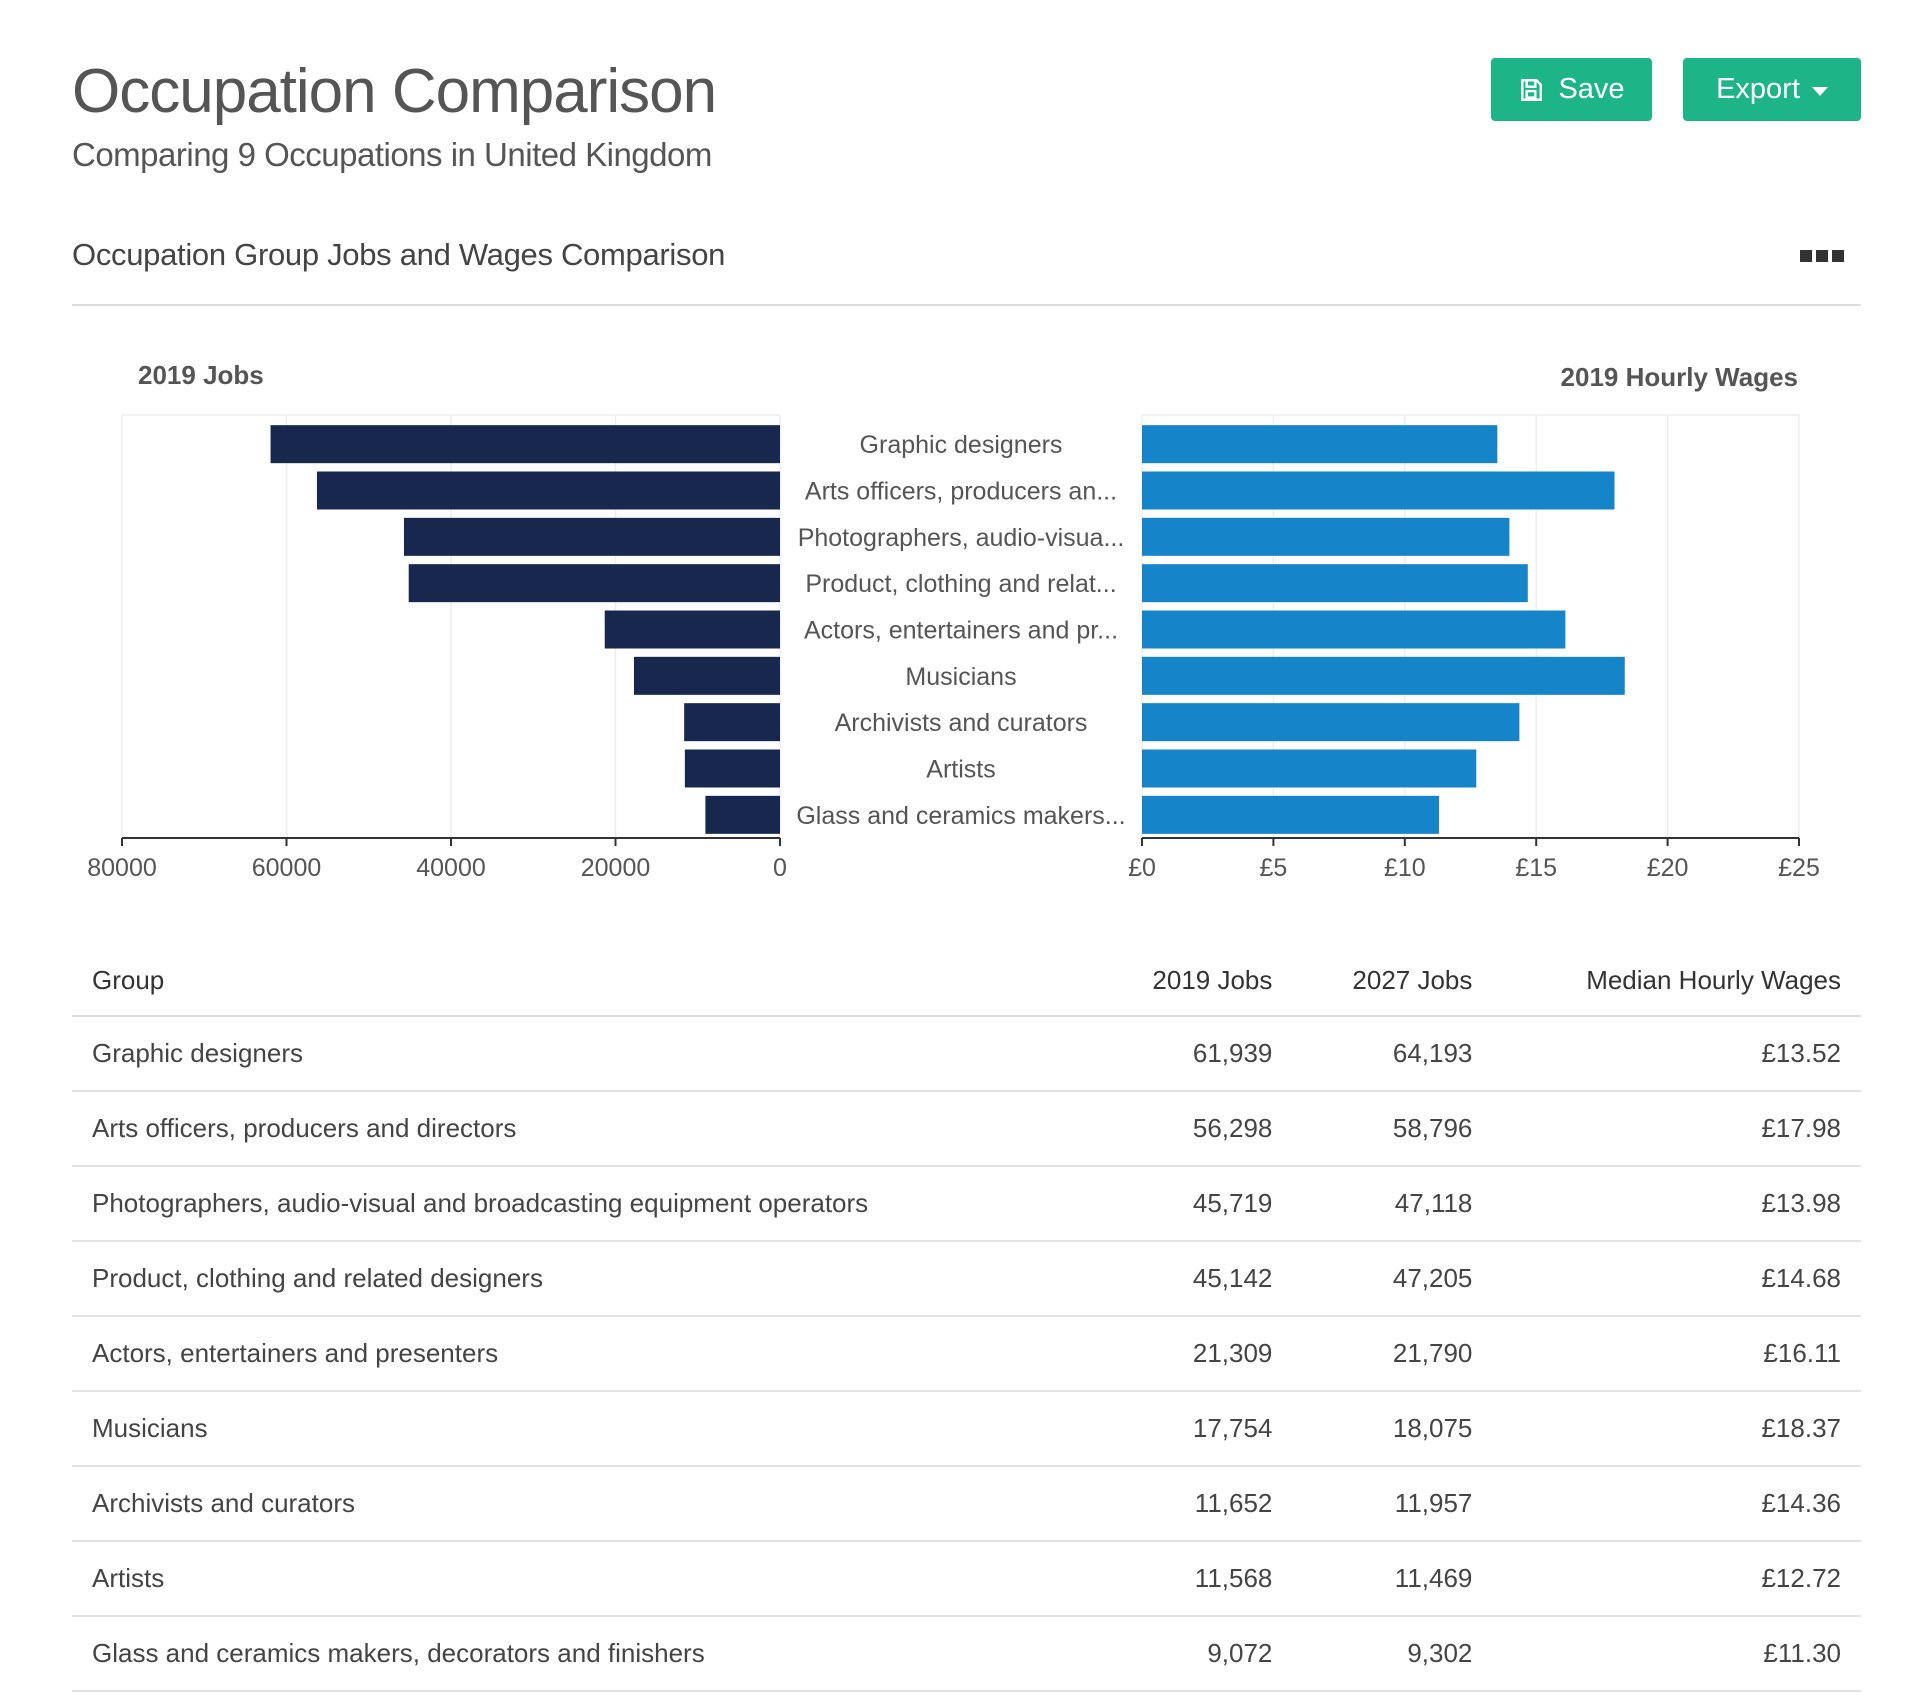  I want to click on category-label: Archivists and curators, so click(961, 723).